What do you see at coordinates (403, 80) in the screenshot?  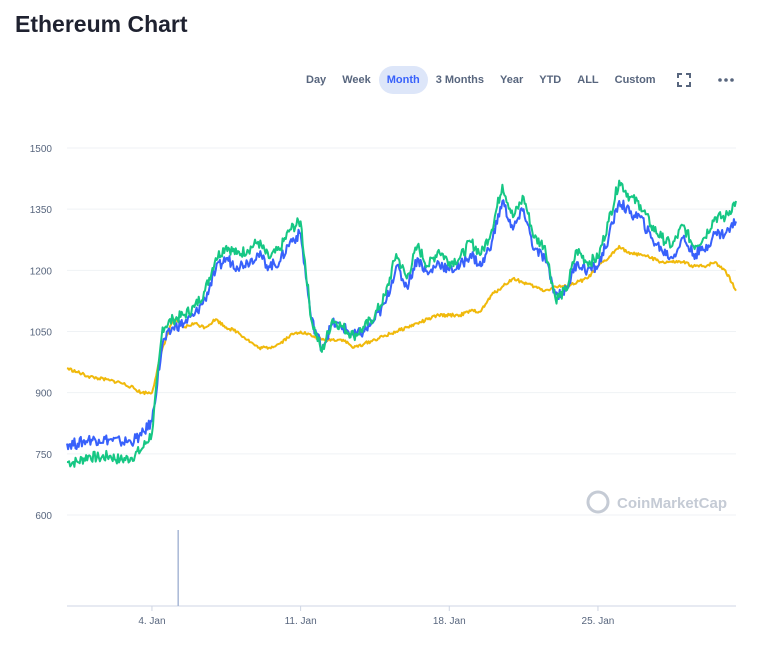 I see `range-month-button: Month` at bounding box center [403, 80].